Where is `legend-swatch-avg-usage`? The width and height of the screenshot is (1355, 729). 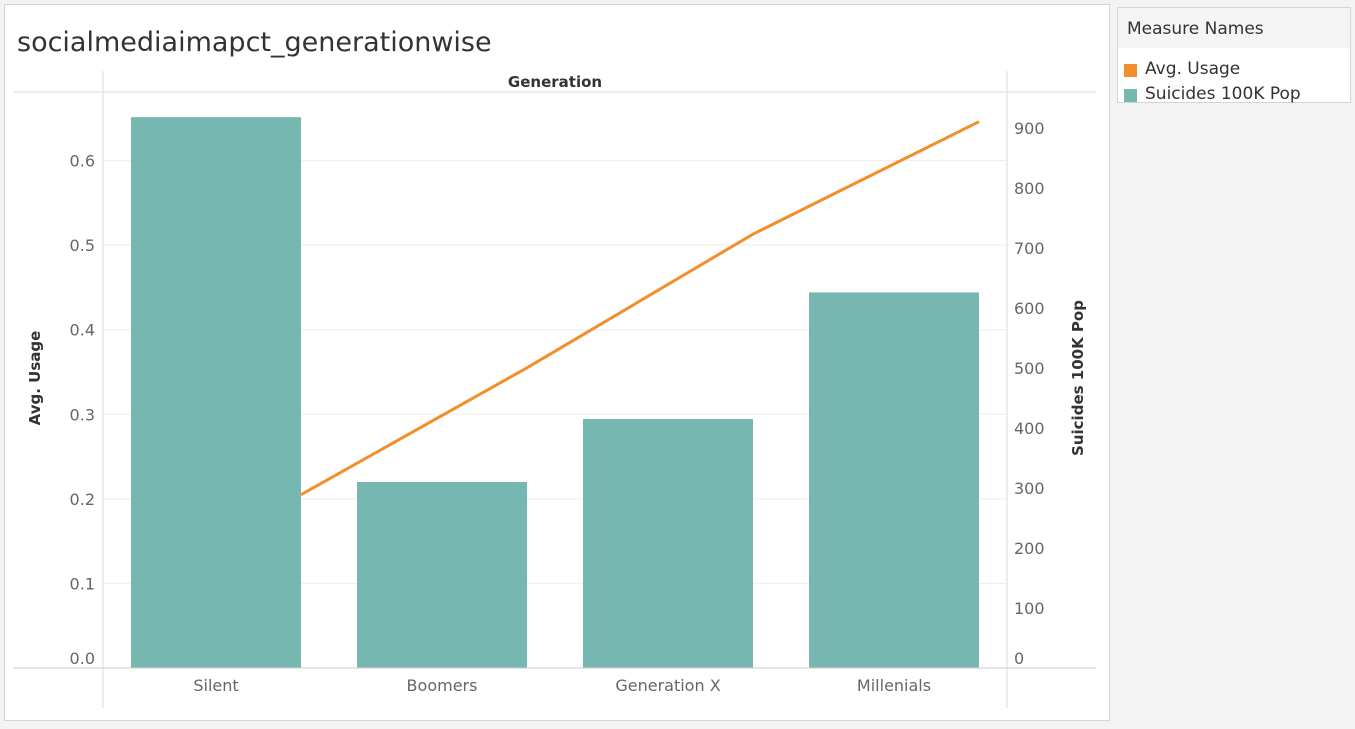
legend-swatch-avg-usage is located at coordinates (1130, 70).